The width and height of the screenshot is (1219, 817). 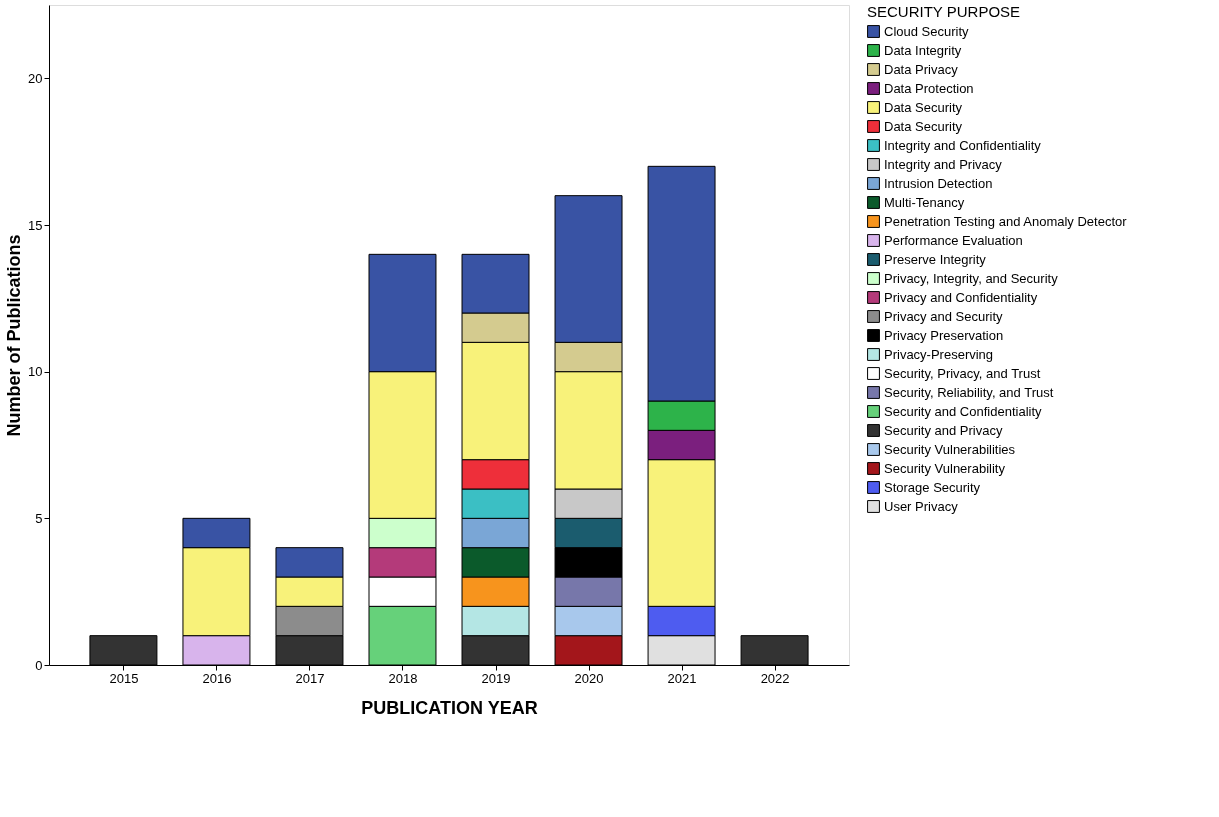 I want to click on legend-label: Security Vulnerabilities, so click(x=950, y=449).